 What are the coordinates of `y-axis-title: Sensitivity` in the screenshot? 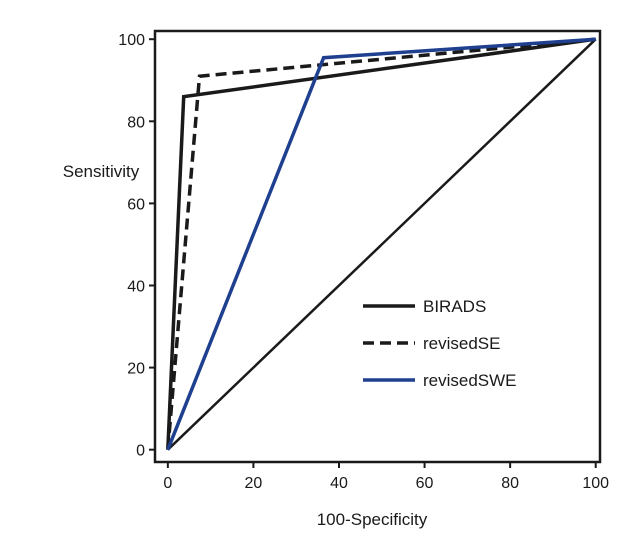 It's located at (101, 171).